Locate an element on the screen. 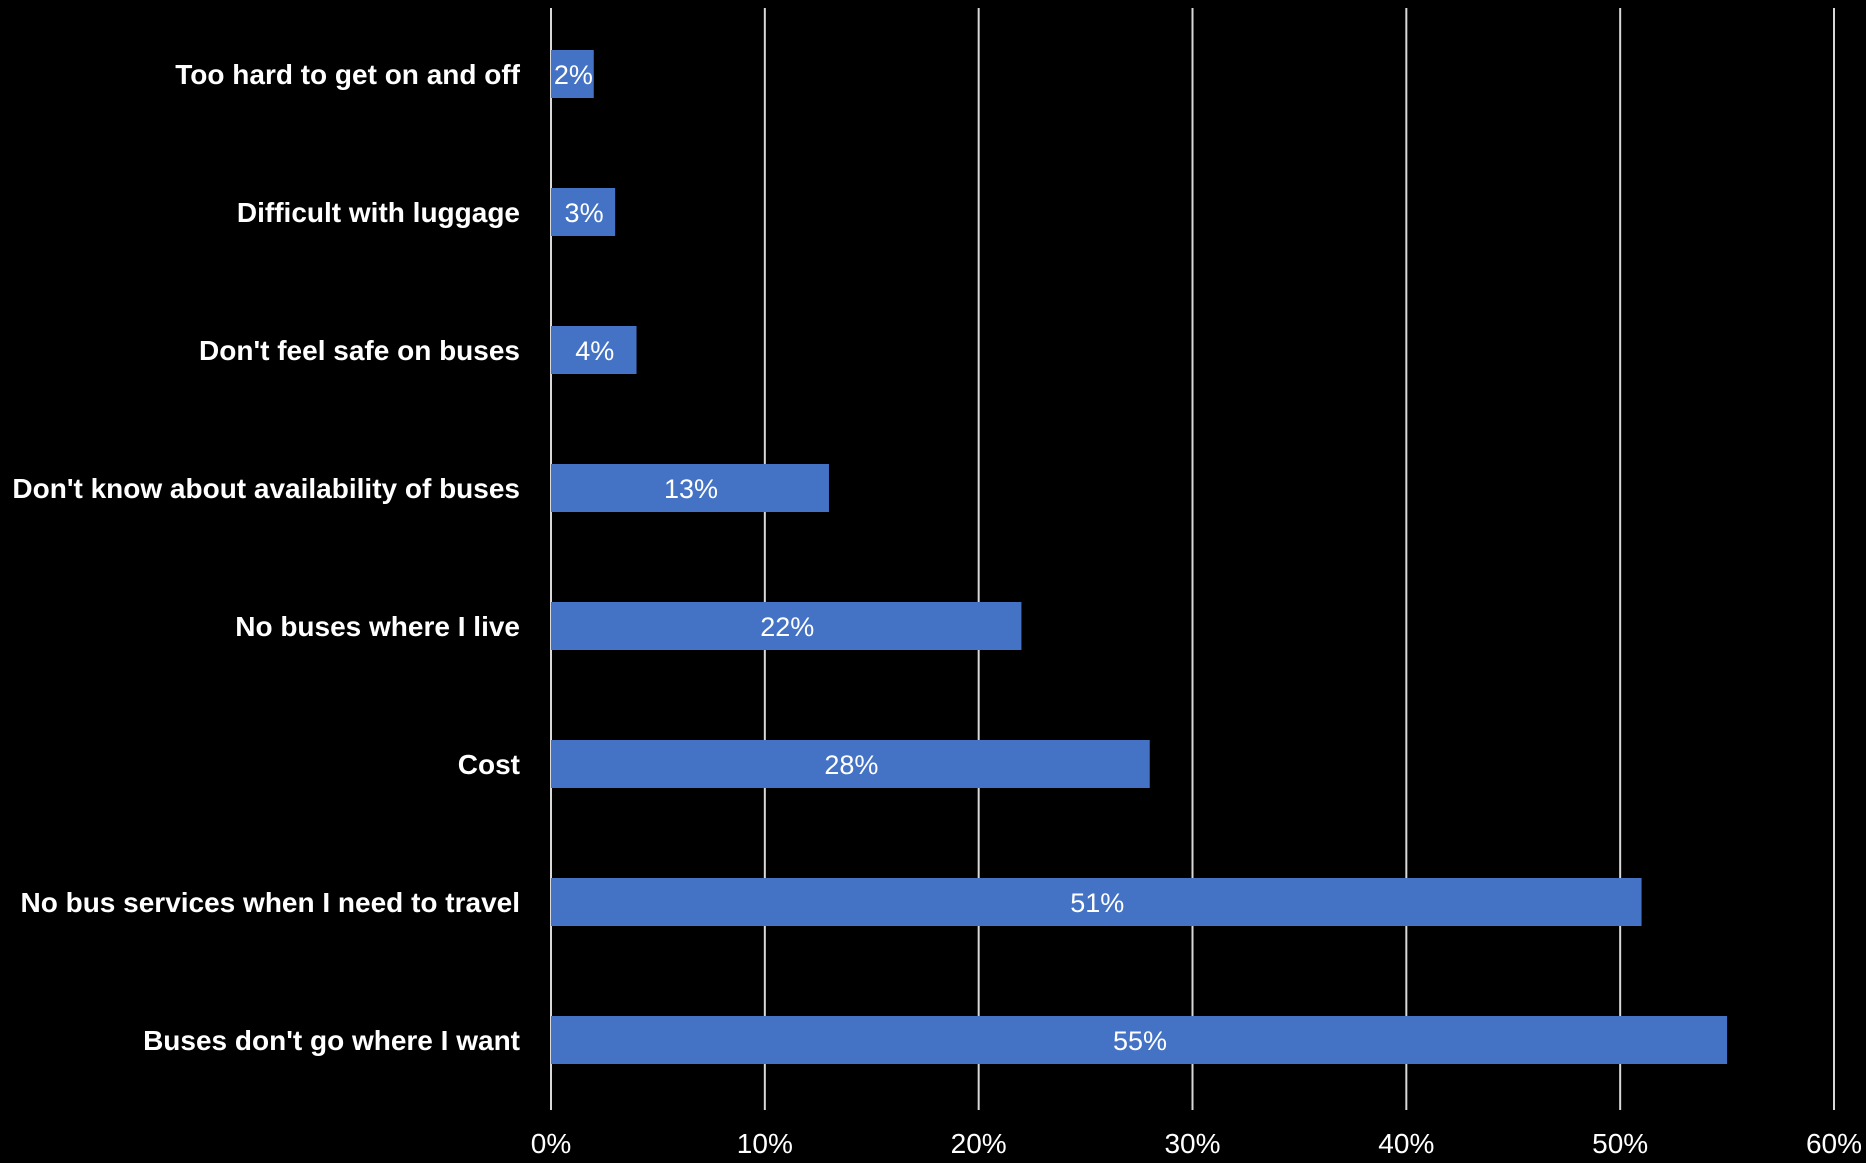 The image size is (1866, 1163). x-axis-tick-labels: 0% 10% 20% 30% 40% 50% 60% is located at coordinates (1196, 1143).